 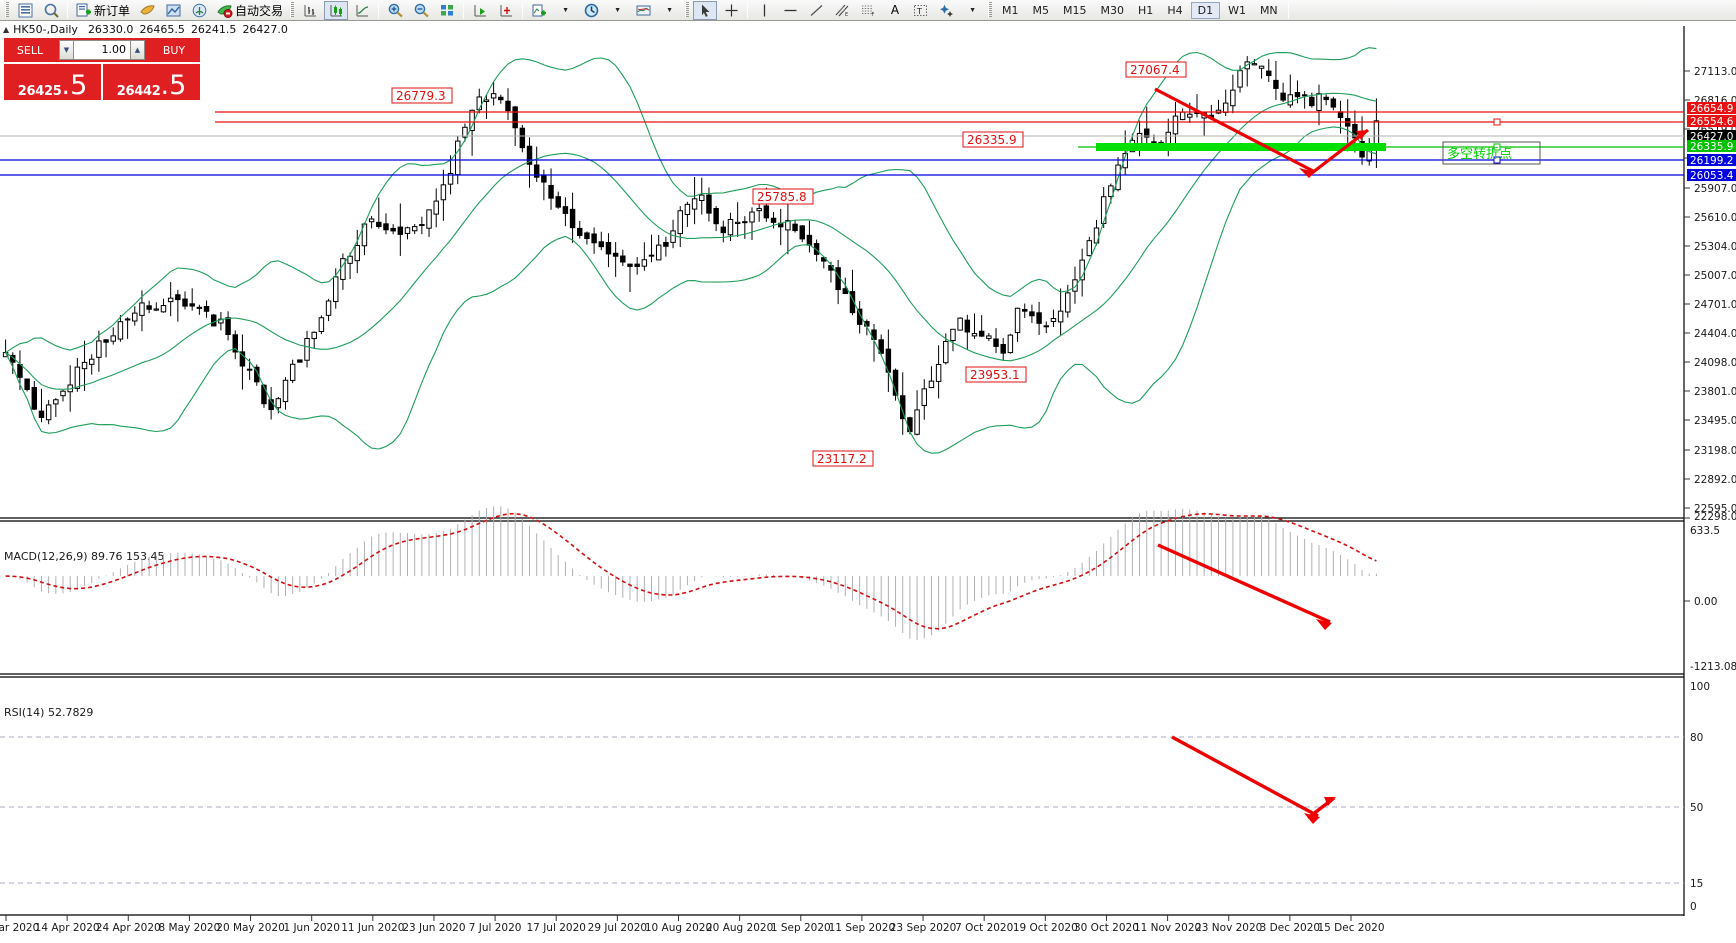 I want to click on text-label-icon: T, so click(x=920, y=10).